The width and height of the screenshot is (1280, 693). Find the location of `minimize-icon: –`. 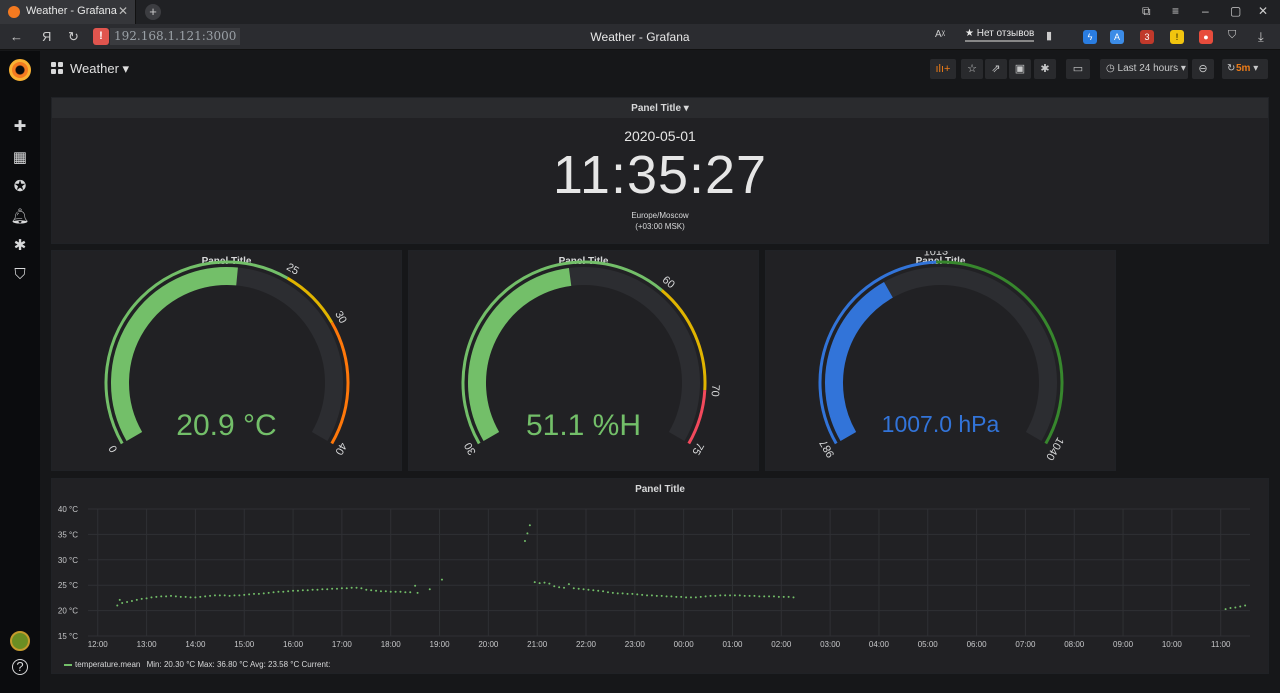

minimize-icon: – is located at coordinates (1205, 11).